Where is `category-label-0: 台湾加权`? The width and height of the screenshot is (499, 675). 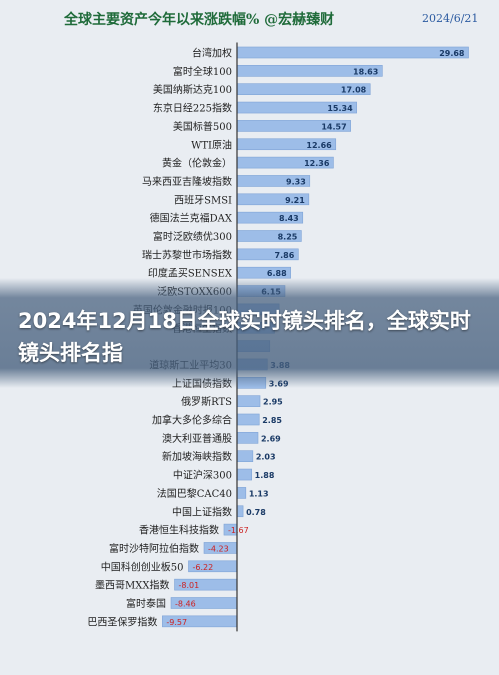
category-label-0: 台湾加权 is located at coordinates (212, 53).